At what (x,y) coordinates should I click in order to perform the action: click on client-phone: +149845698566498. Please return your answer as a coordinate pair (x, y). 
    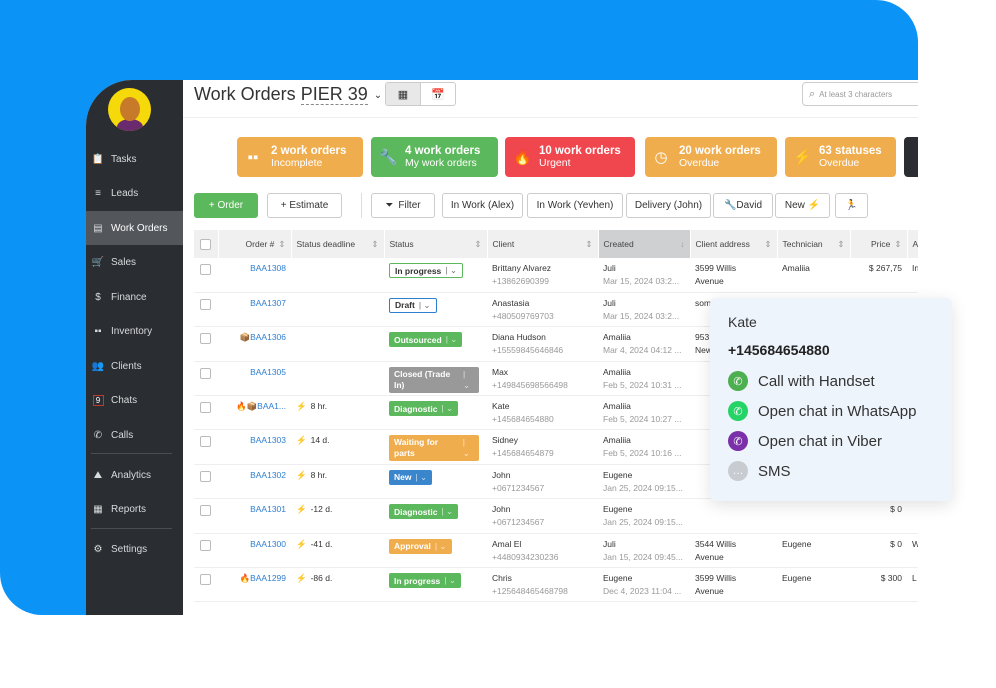
    Looking at the image, I should click on (530, 384).